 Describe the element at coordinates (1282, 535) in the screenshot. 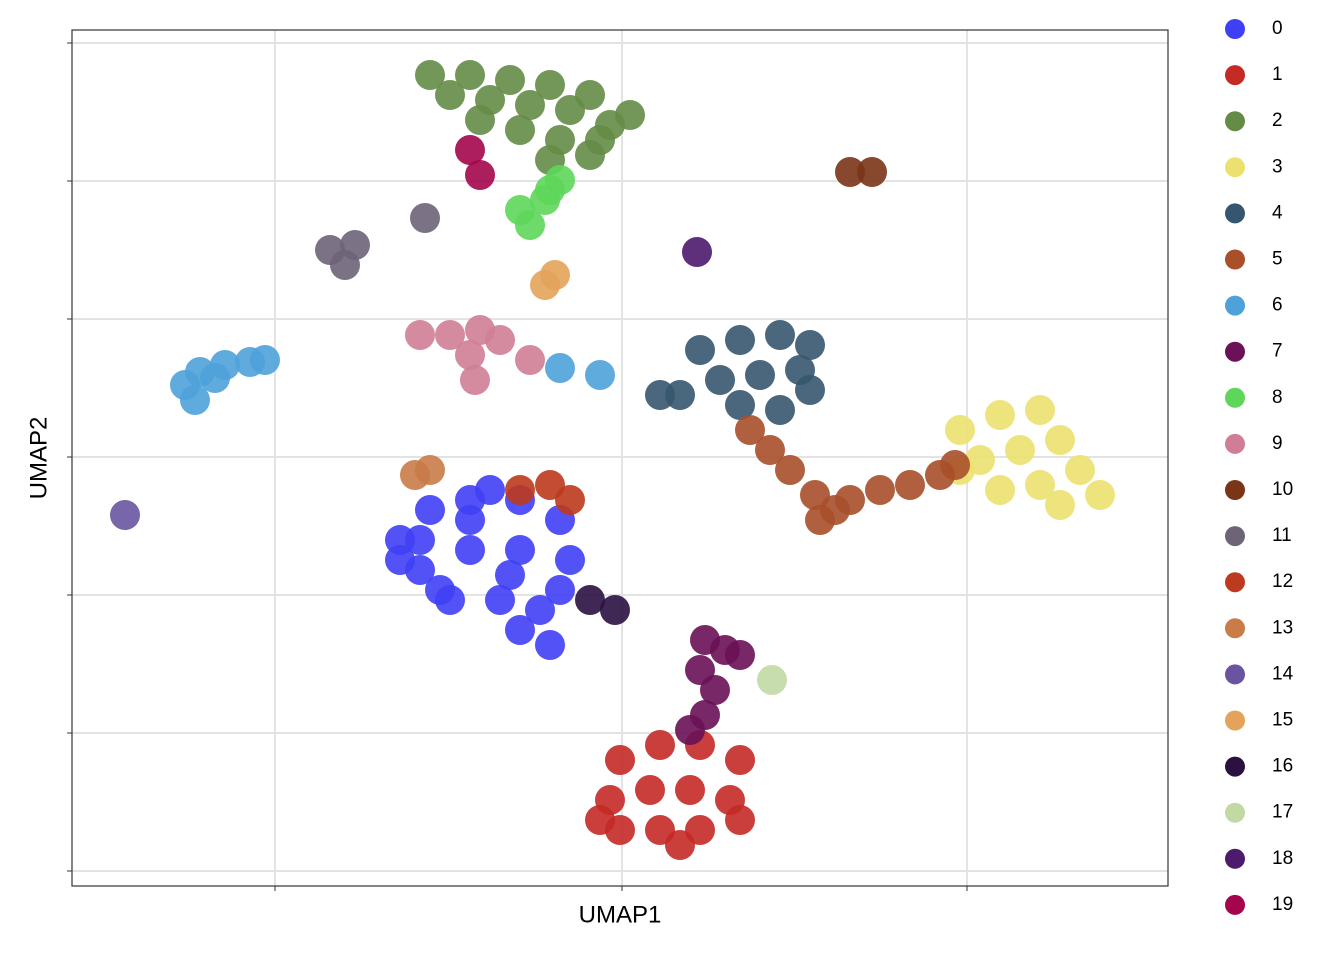

I see `legend-label: 11` at that location.